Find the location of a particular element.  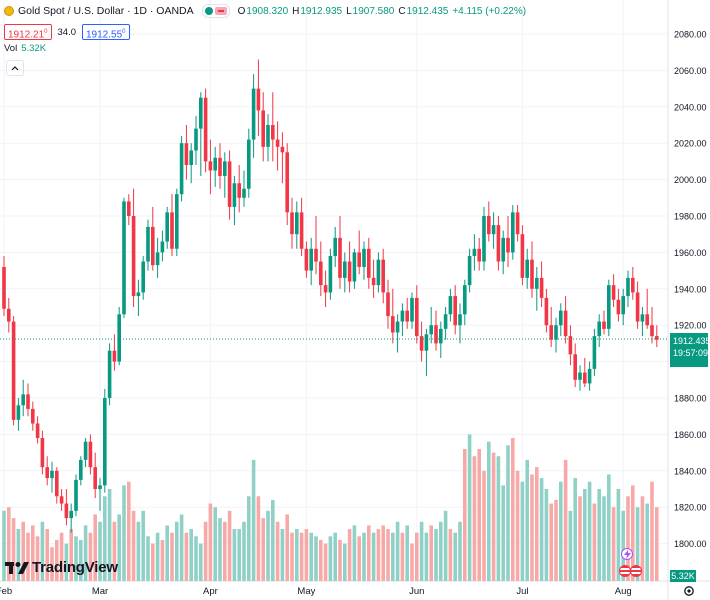

sell-button: 1912.210 is located at coordinates (28, 32).